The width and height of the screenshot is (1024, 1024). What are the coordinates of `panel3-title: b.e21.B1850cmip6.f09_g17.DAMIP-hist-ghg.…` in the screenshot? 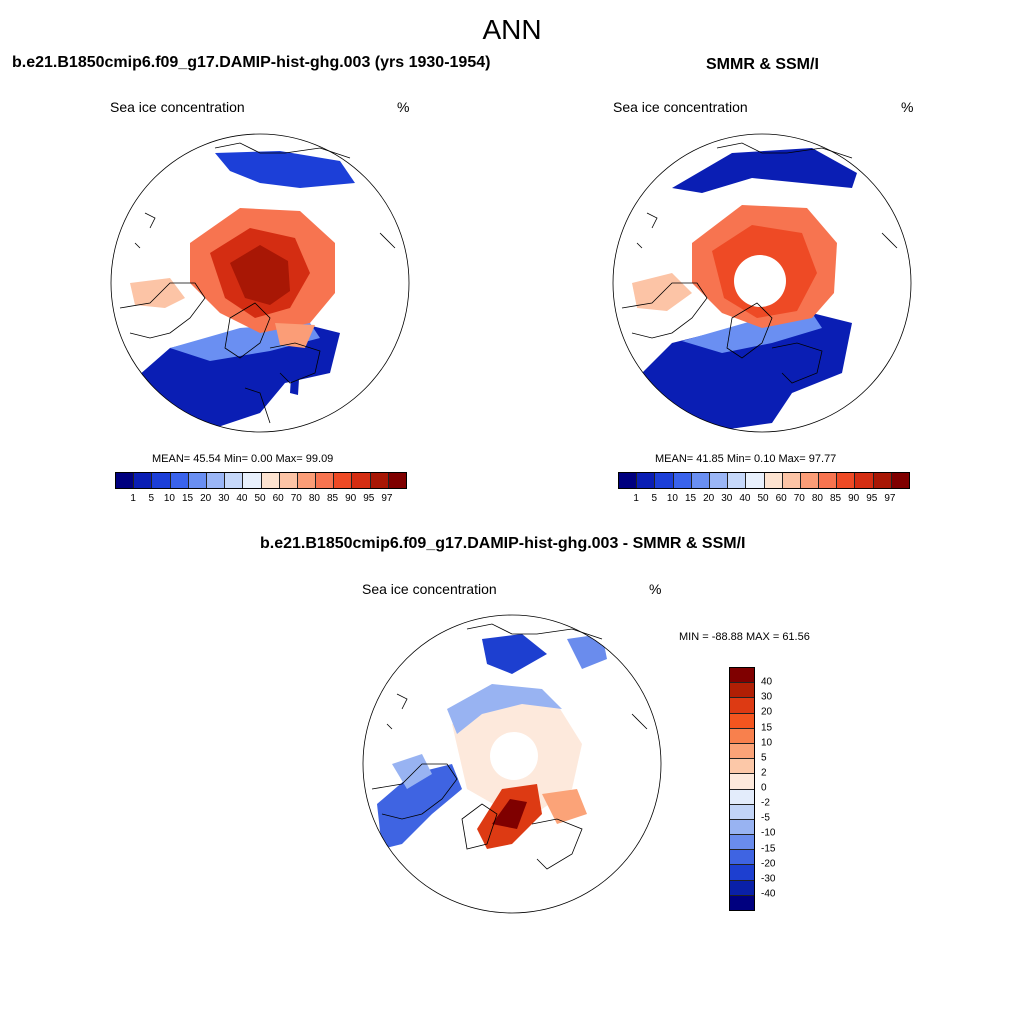 It's located at (503, 543).